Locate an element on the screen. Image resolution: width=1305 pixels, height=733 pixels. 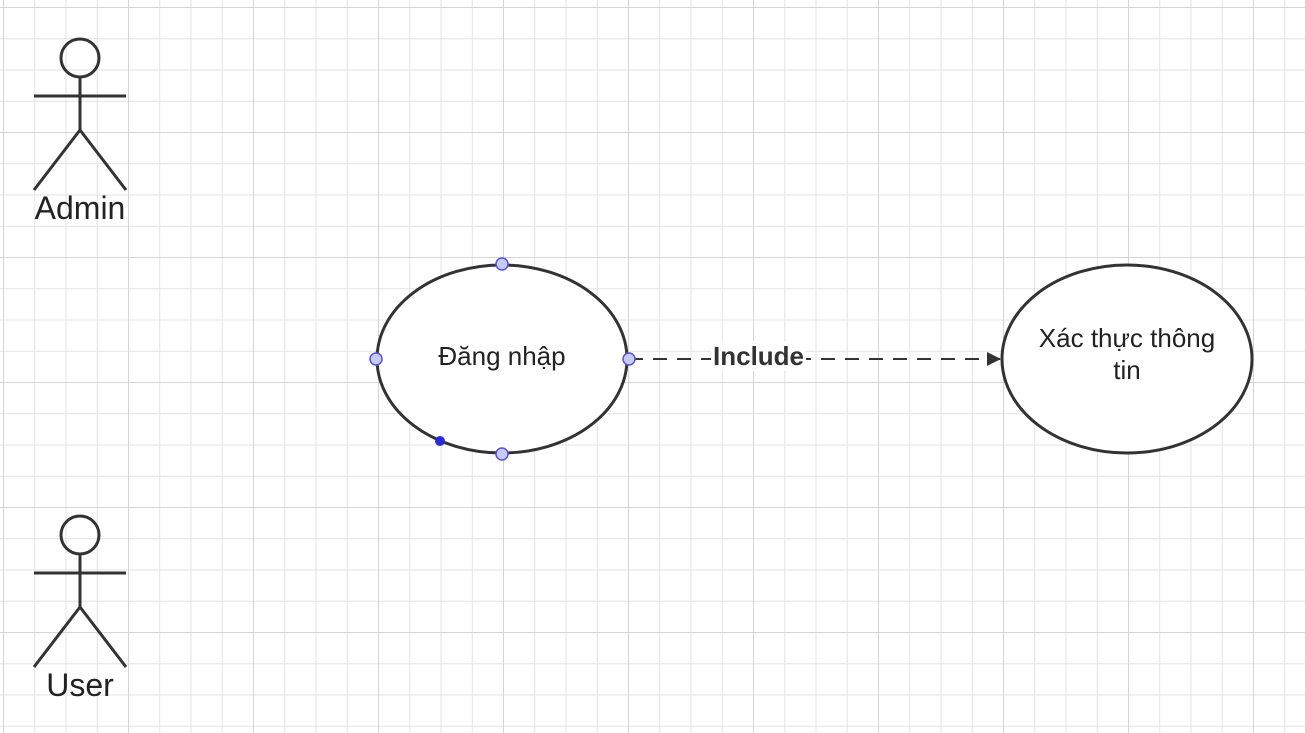
actor-user-label: User is located at coordinates (80, 685).